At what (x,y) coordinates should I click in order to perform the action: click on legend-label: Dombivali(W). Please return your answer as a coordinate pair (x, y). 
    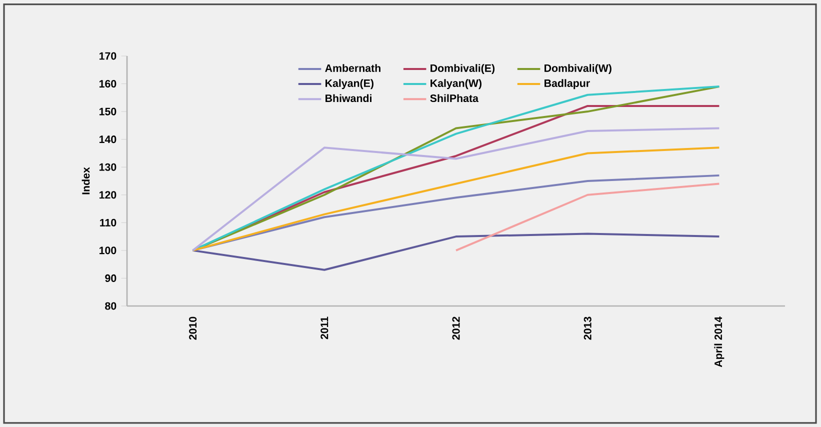
    Looking at the image, I should click on (578, 69).